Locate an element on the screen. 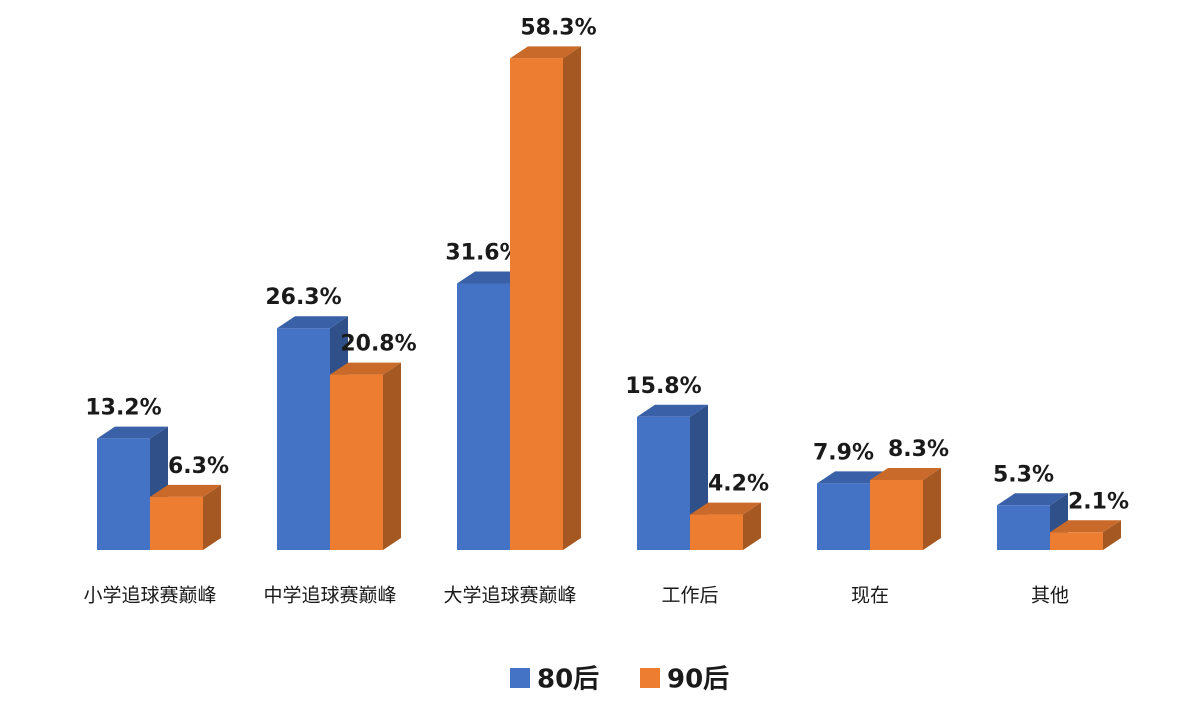 The height and width of the screenshot is (720, 1200). x-tick-label: 中学追球赛巅峰 is located at coordinates (329, 596).